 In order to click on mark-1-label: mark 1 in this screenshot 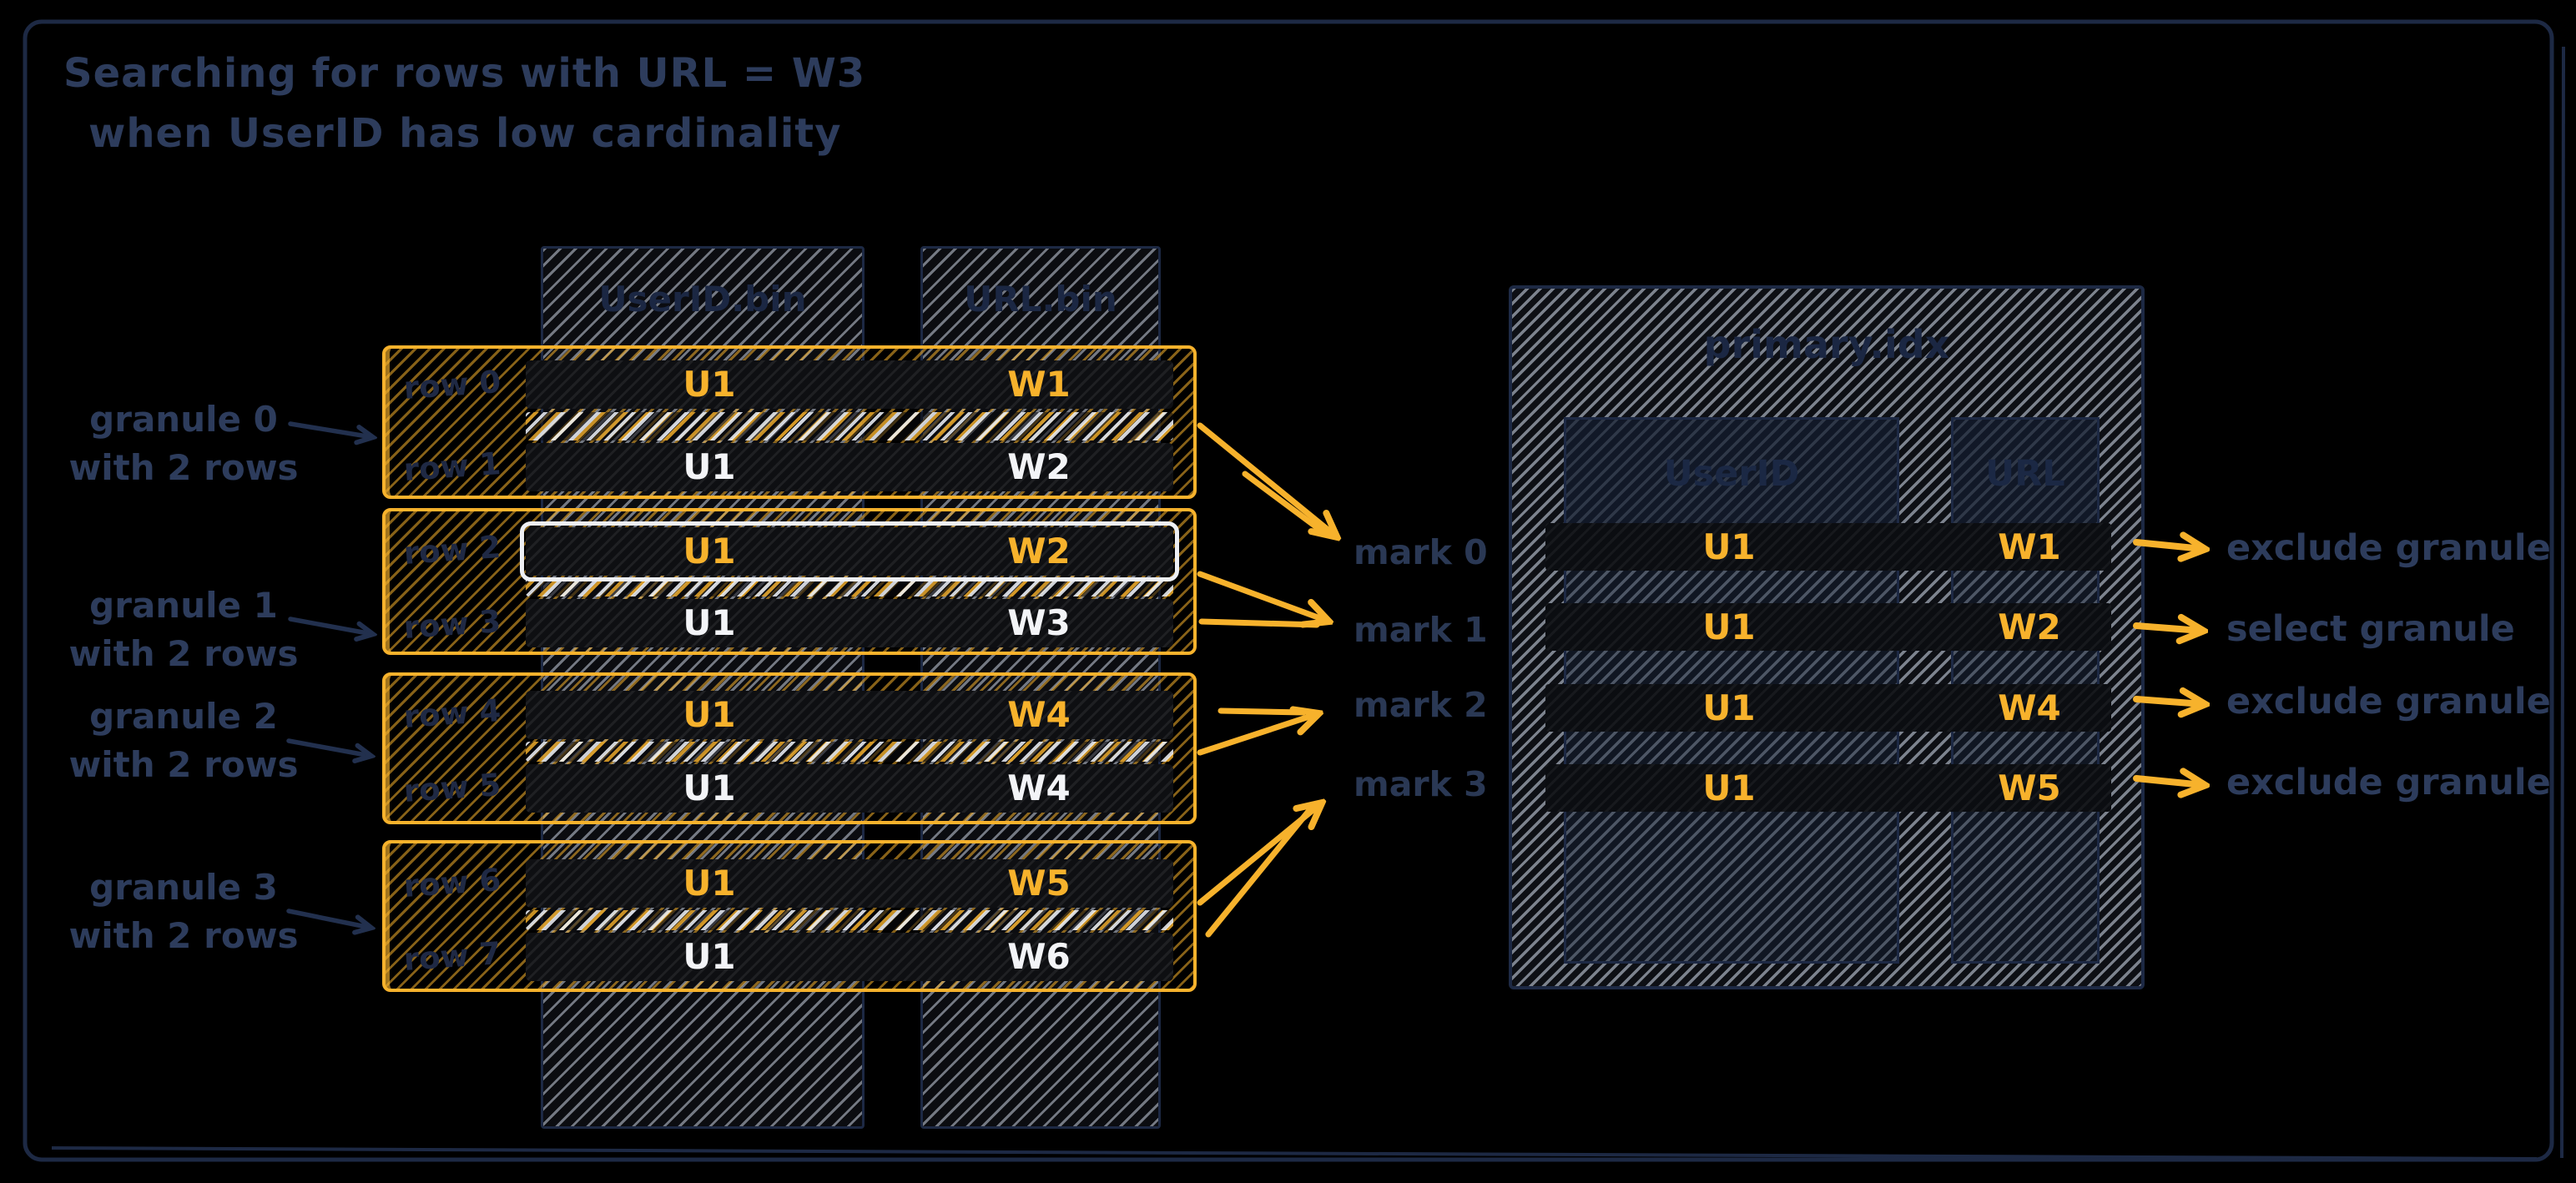, I will do `click(1421, 630)`.